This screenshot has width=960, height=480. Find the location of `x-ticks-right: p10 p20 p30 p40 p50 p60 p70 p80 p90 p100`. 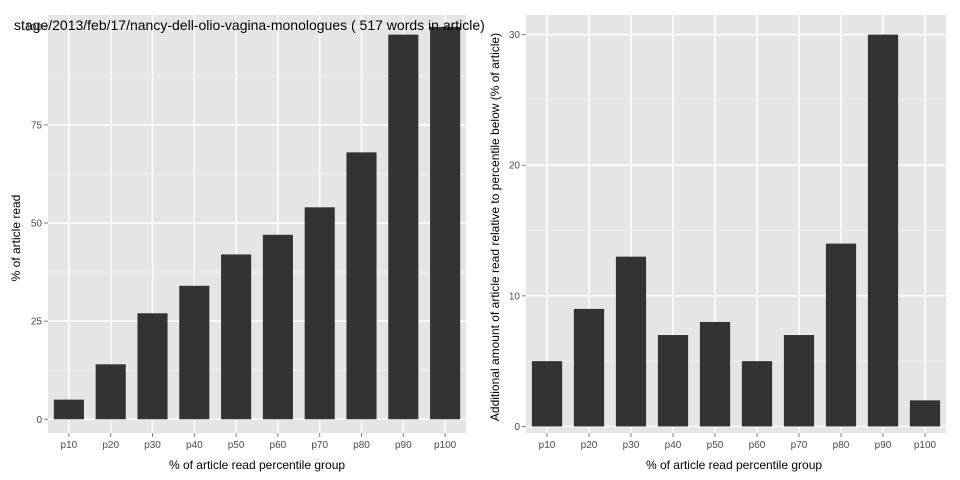

x-ticks-right: p10 p20 p30 p40 p50 p60 p70 p80 p90 p100 is located at coordinates (738, 442).